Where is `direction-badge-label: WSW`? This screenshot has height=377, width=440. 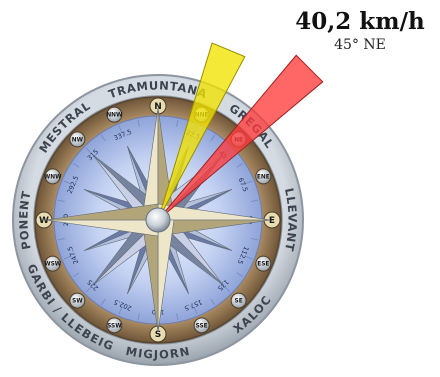 direction-badge-label: WSW is located at coordinates (53, 265).